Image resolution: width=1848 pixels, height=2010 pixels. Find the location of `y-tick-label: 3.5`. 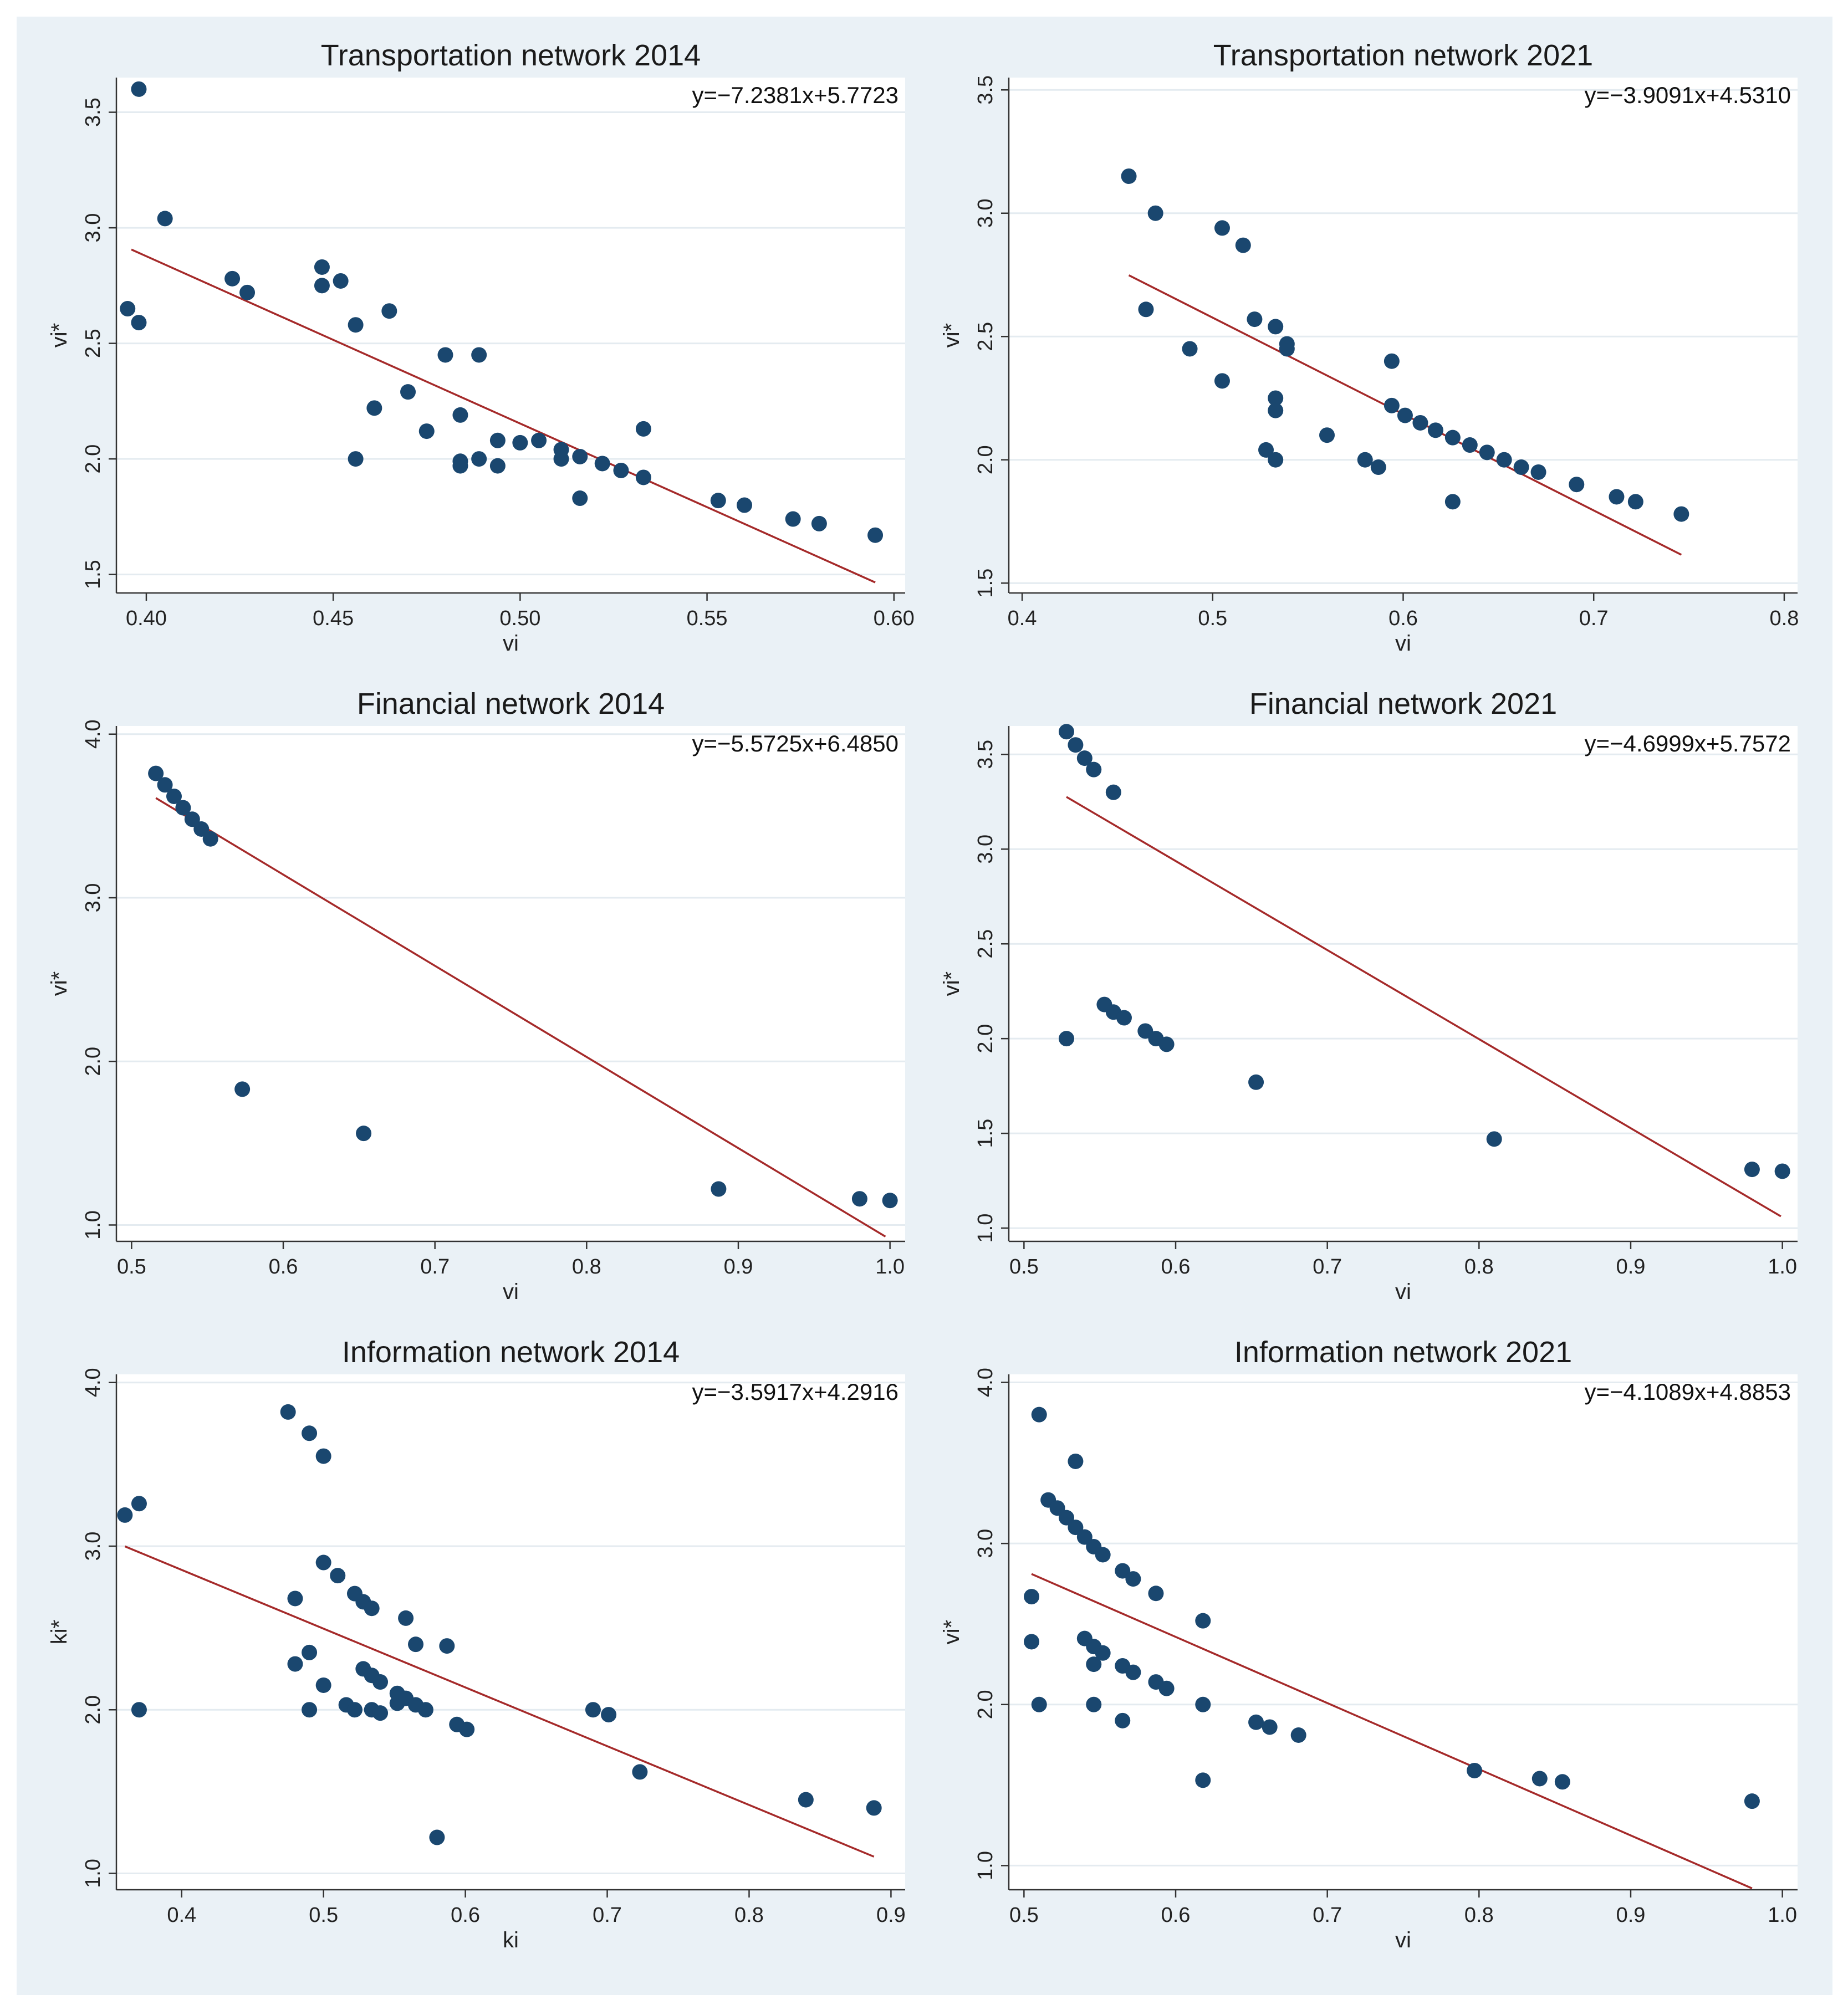

y-tick-label: 3.5 is located at coordinates (986, 90).